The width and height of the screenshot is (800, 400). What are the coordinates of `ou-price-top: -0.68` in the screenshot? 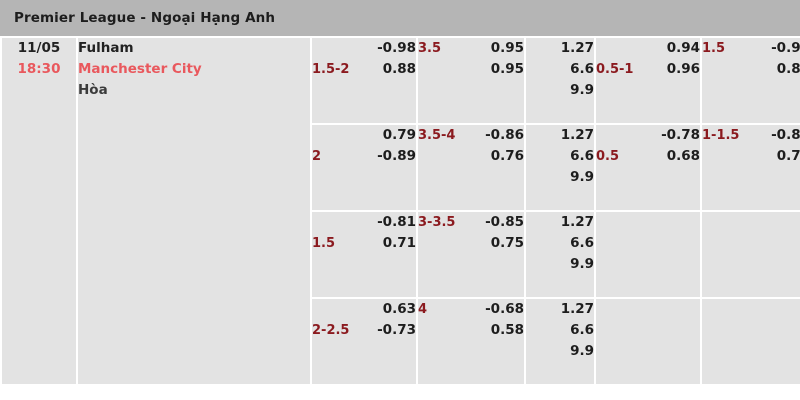 It's located at (504, 309).